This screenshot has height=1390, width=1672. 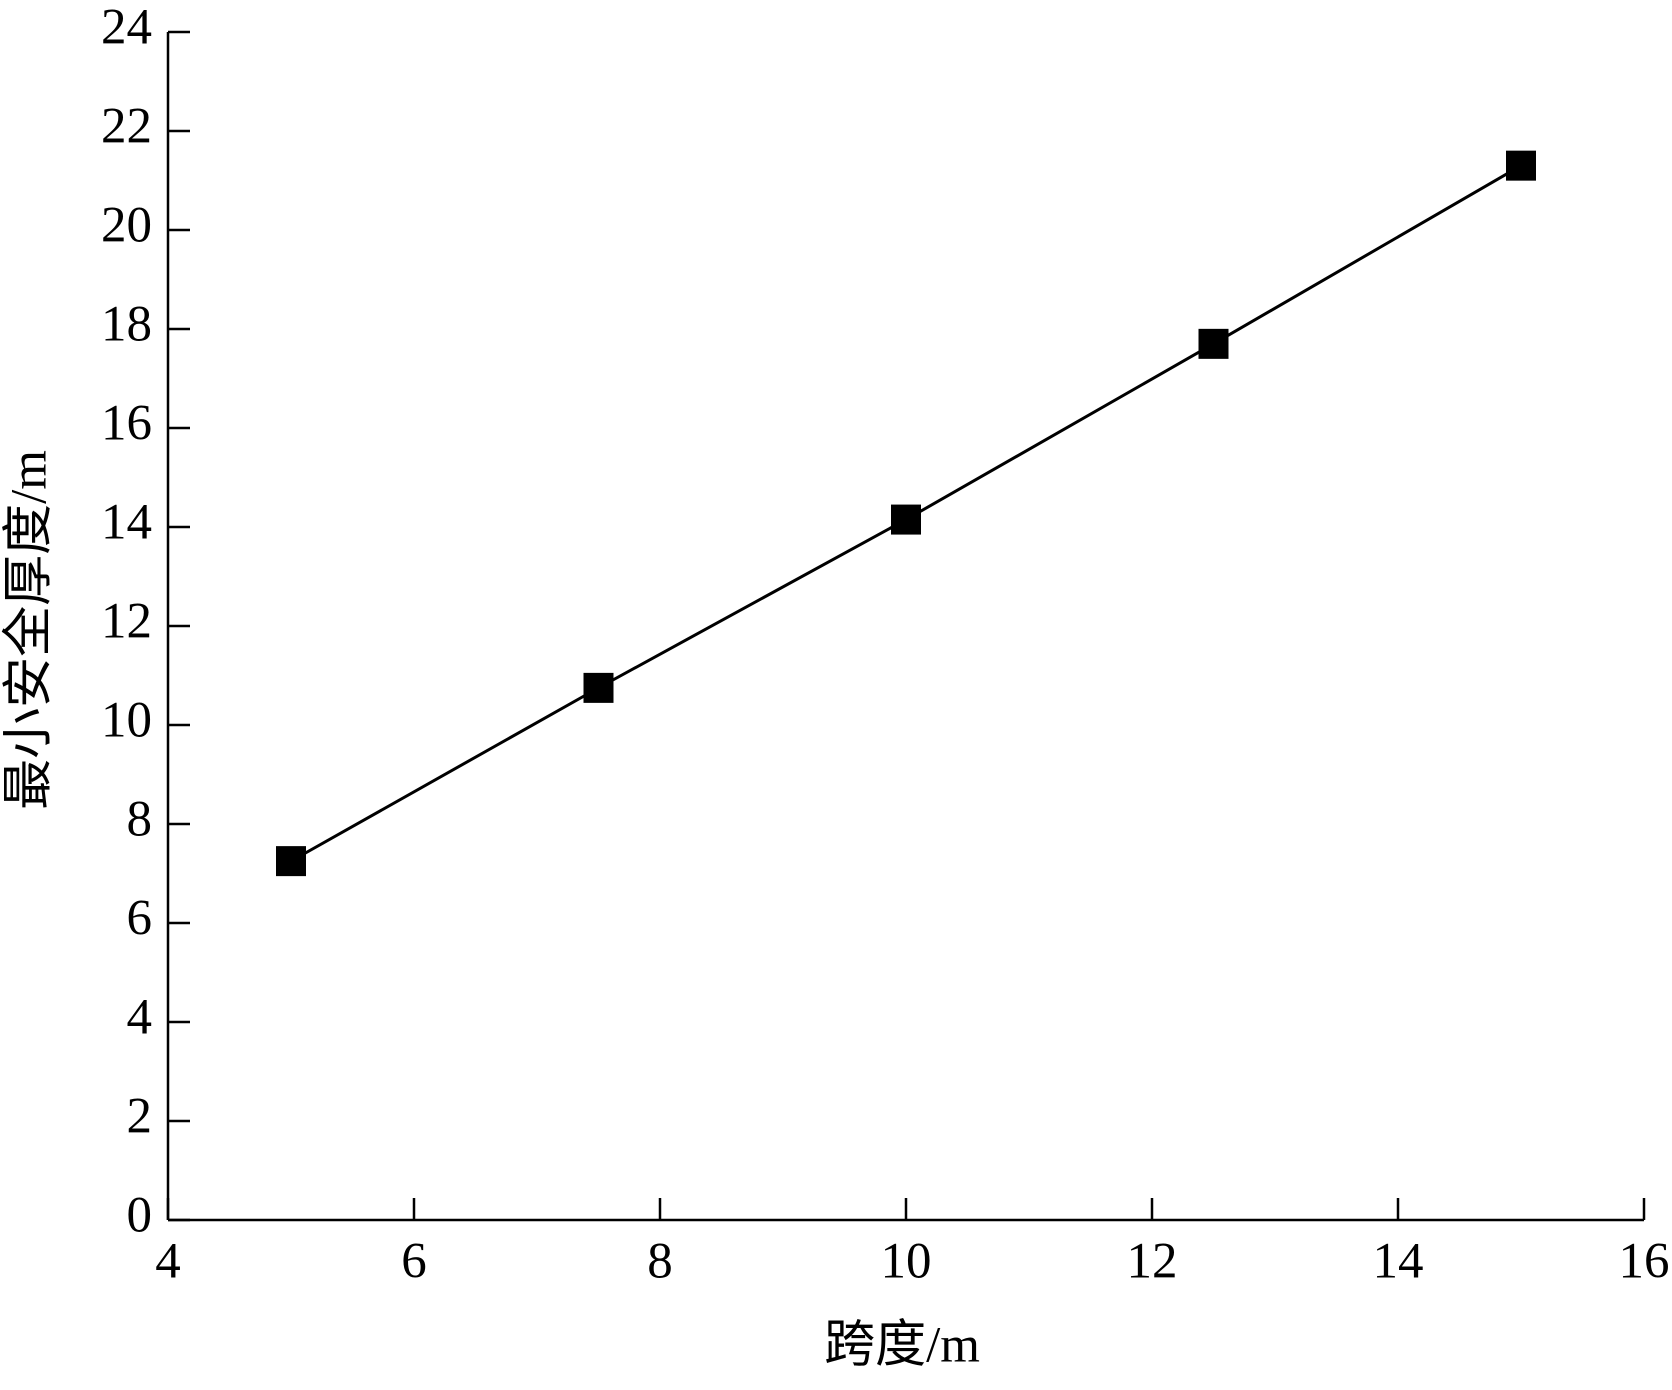 What do you see at coordinates (140, 1117) in the screenshot?
I see `y-tick-label: 2` at bounding box center [140, 1117].